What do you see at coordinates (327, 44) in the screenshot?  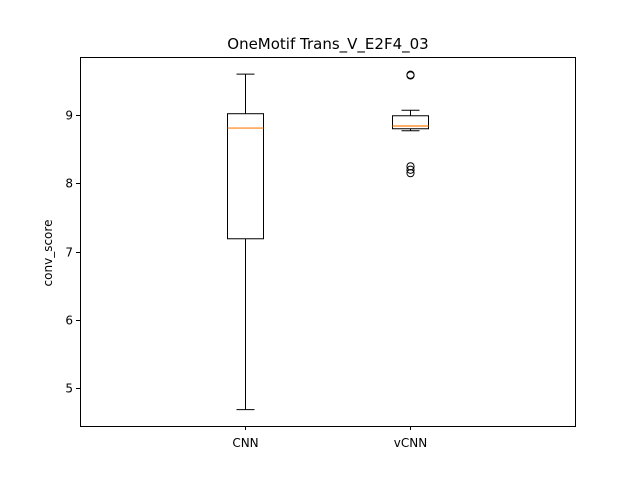 I see `chart-title: OneMotif Trans_V_E2F4_03` at bounding box center [327, 44].